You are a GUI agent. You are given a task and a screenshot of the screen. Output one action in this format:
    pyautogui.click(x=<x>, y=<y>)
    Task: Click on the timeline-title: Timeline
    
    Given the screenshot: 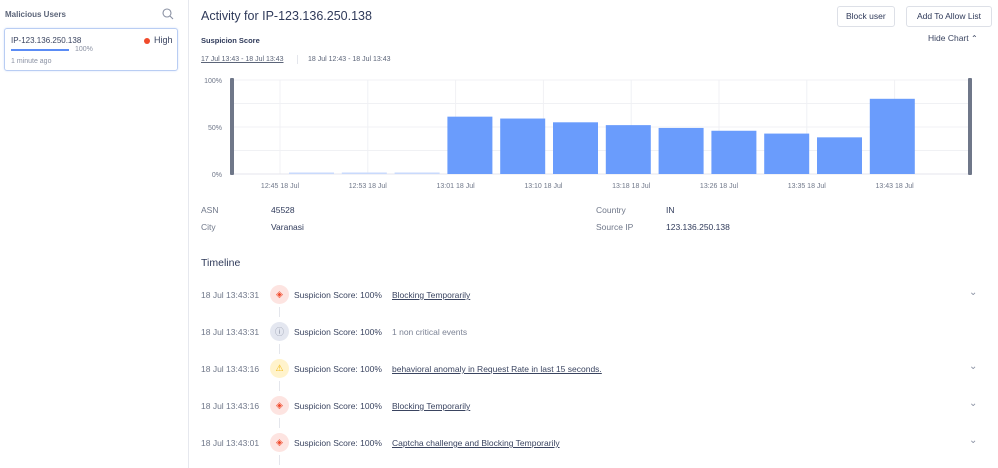 What is the action you would take?
    pyautogui.click(x=221, y=263)
    